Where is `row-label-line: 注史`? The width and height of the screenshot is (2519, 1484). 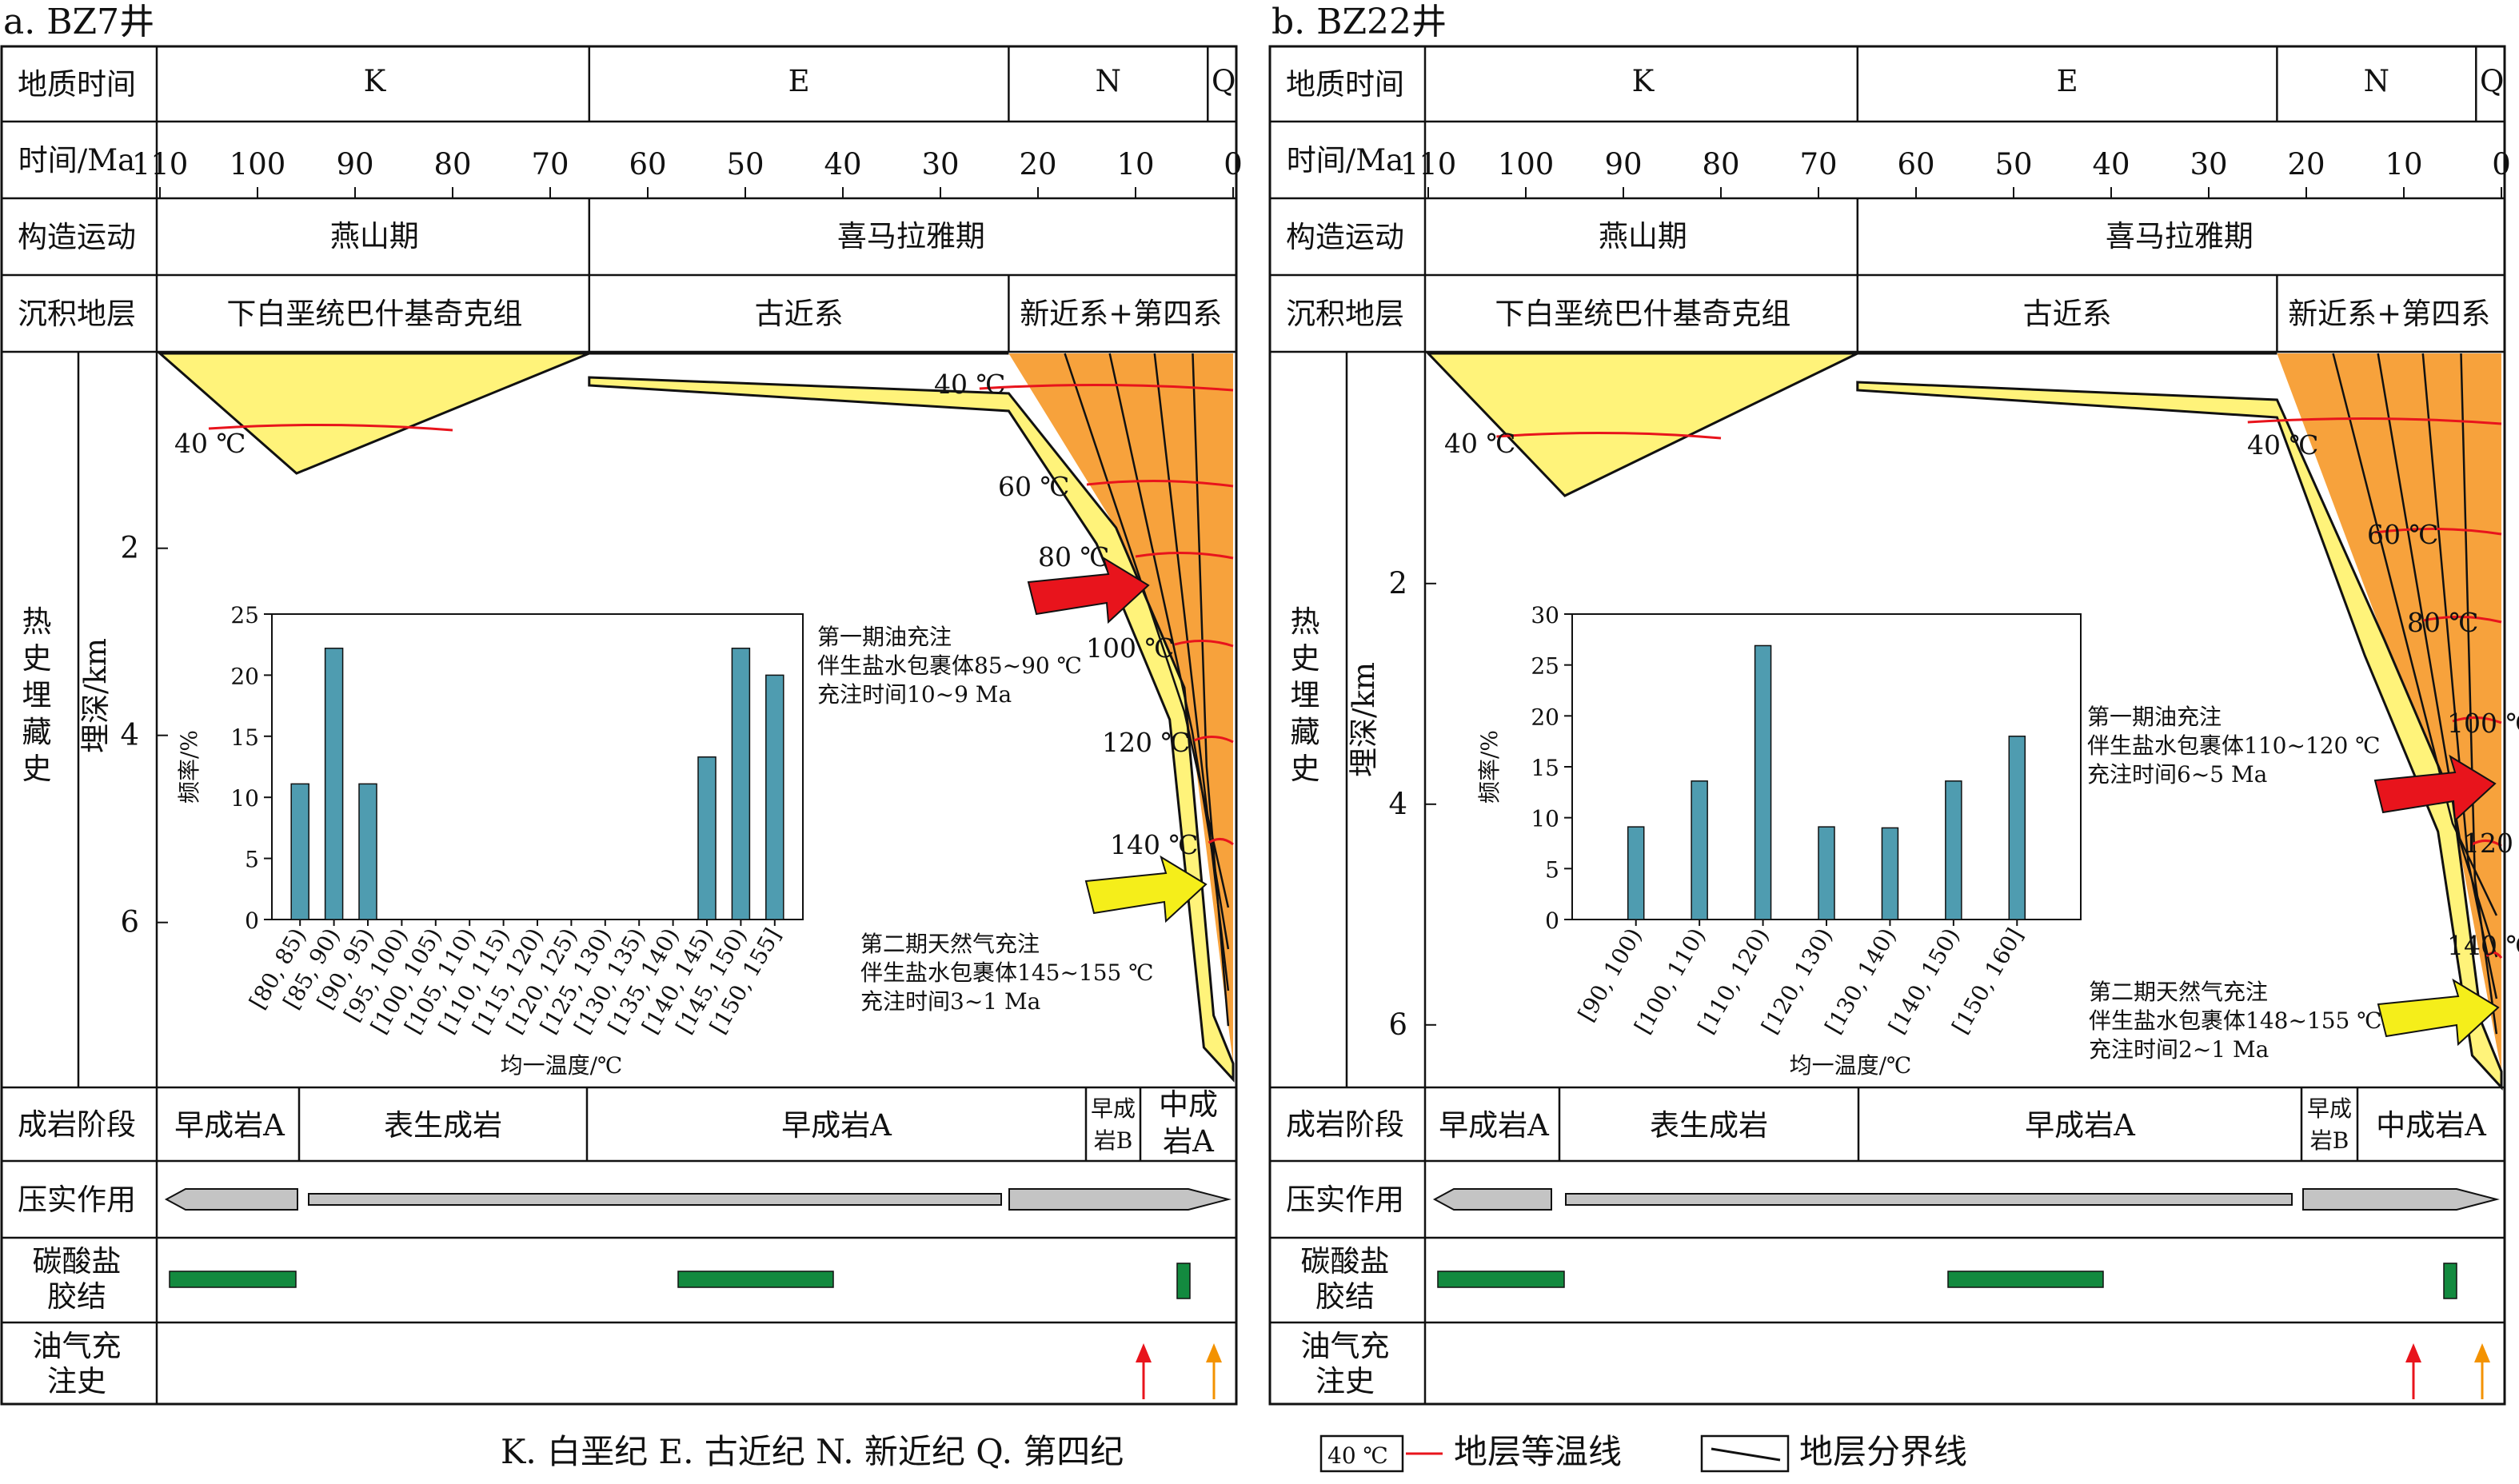
row-label-line: 注史 is located at coordinates (1345, 1381).